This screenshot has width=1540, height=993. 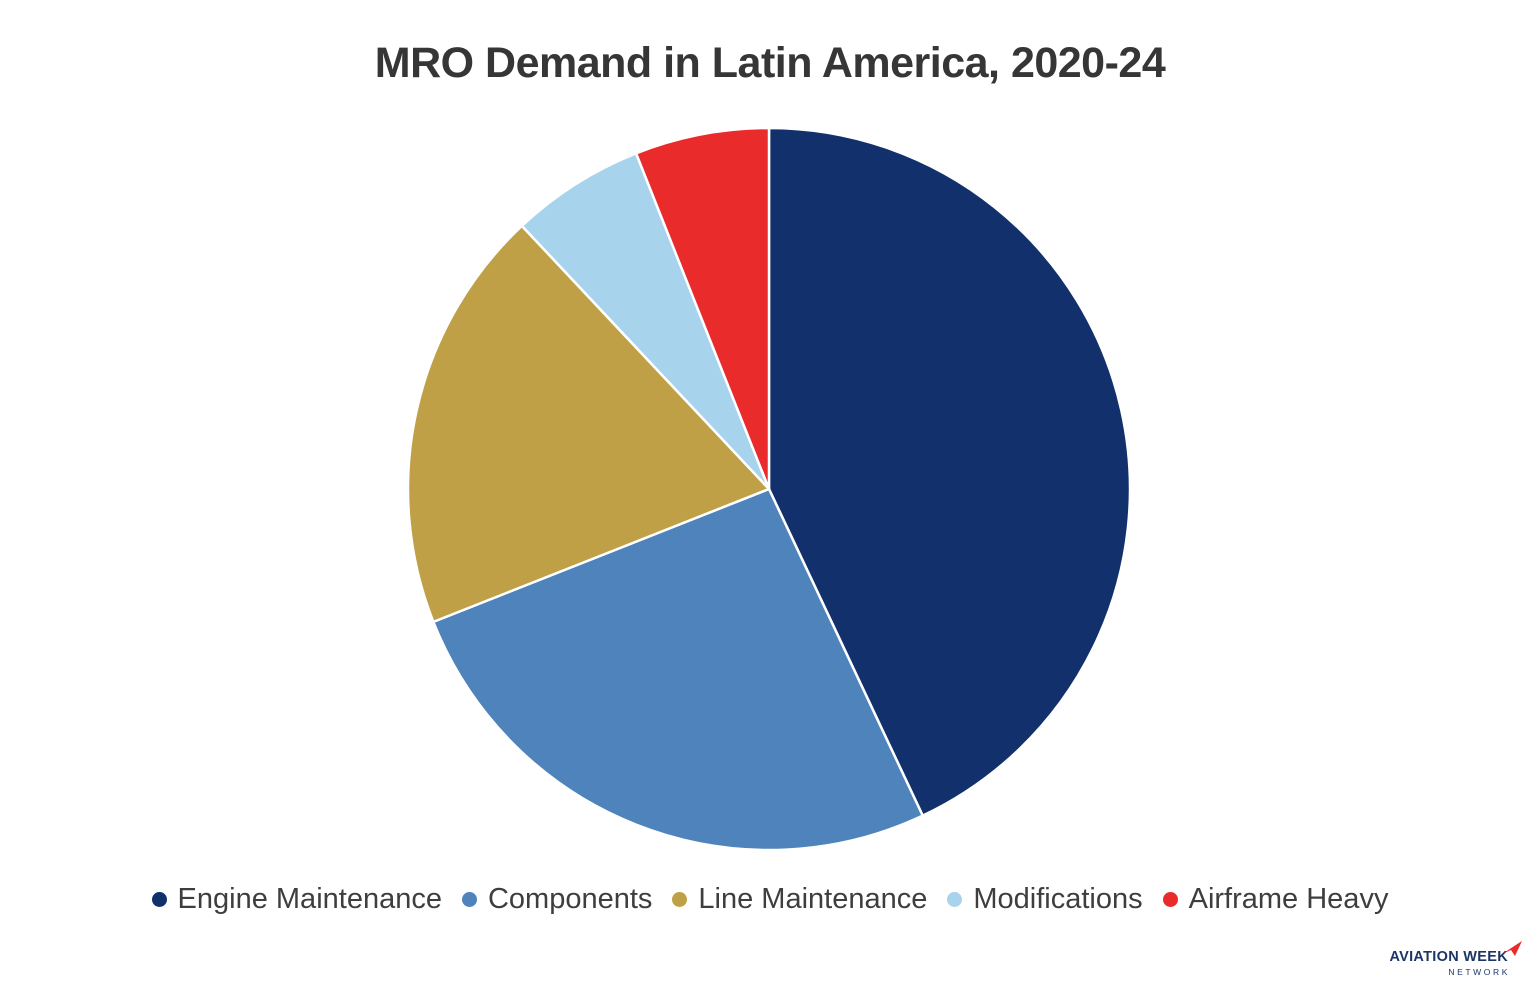 What do you see at coordinates (570, 898) in the screenshot?
I see `legend-label: Components` at bounding box center [570, 898].